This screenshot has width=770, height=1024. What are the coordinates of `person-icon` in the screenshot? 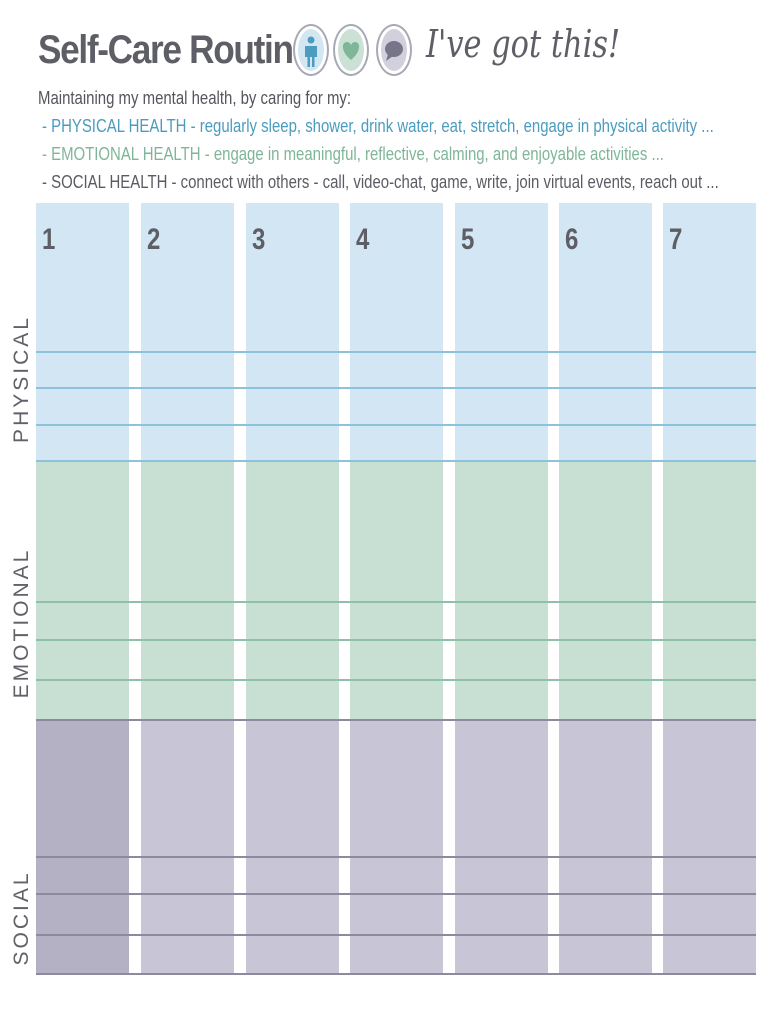 It's located at (311, 51).